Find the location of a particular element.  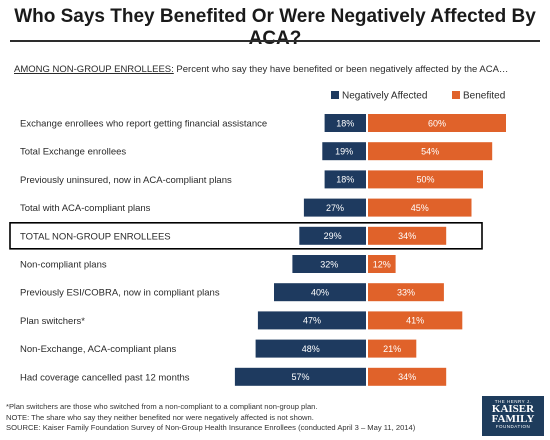

data-label-benefited: 41% is located at coordinates (415, 321).